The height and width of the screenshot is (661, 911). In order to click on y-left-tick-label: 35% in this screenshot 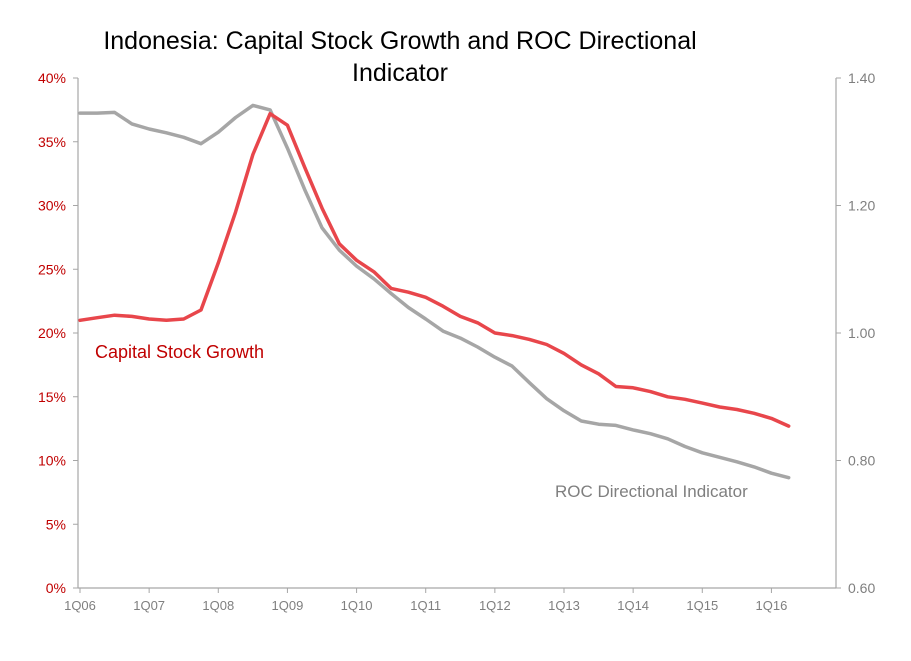, I will do `click(52, 142)`.